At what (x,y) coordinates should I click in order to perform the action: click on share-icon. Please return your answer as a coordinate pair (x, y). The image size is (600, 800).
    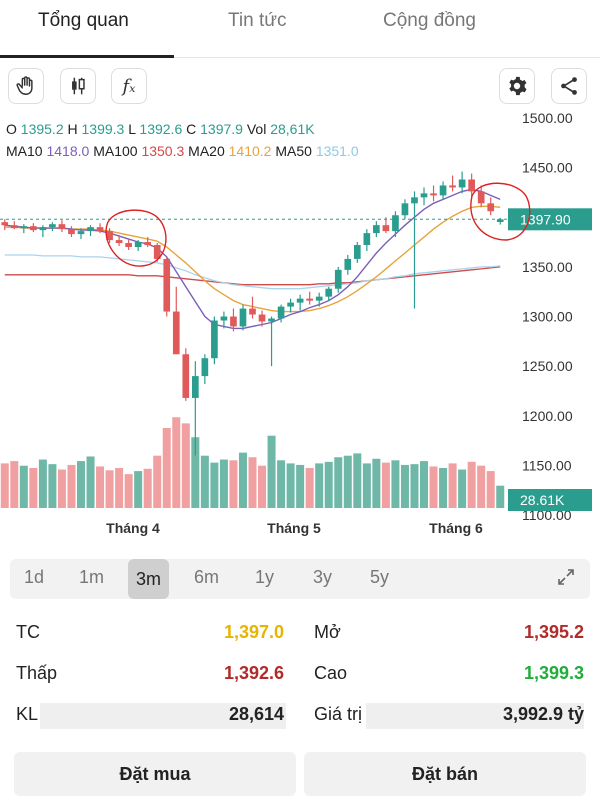
    Looking at the image, I should click on (569, 86).